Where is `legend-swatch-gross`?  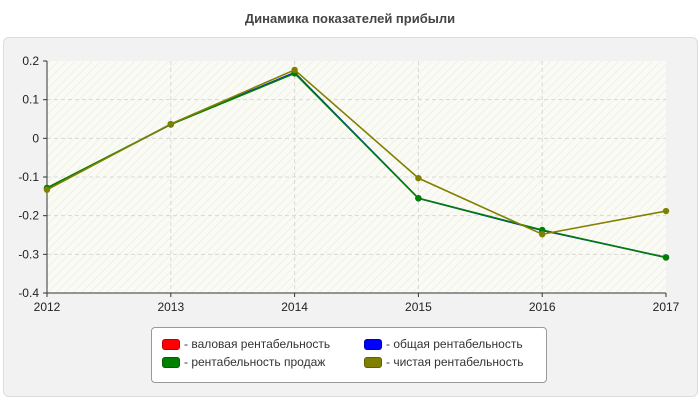
legend-swatch-gross is located at coordinates (171, 344).